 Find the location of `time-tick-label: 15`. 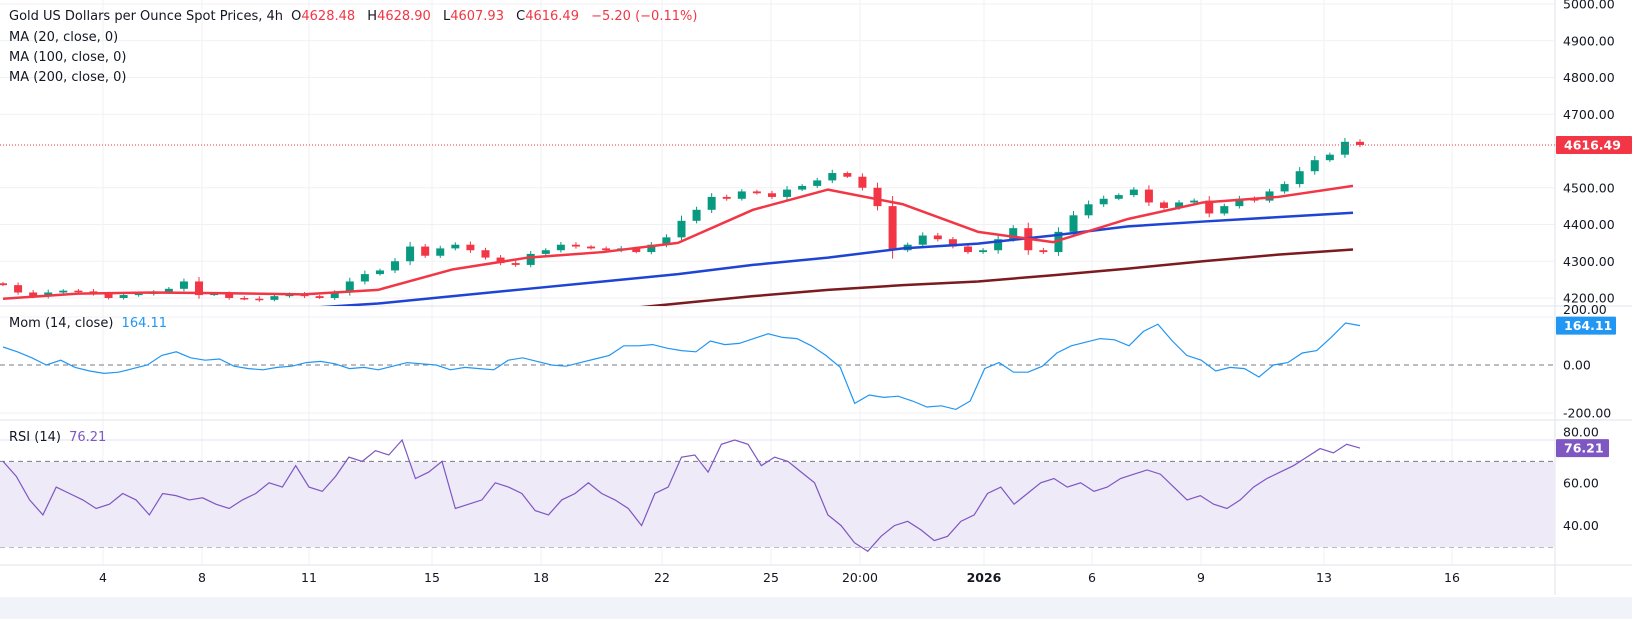

time-tick-label: 15 is located at coordinates (432, 577).